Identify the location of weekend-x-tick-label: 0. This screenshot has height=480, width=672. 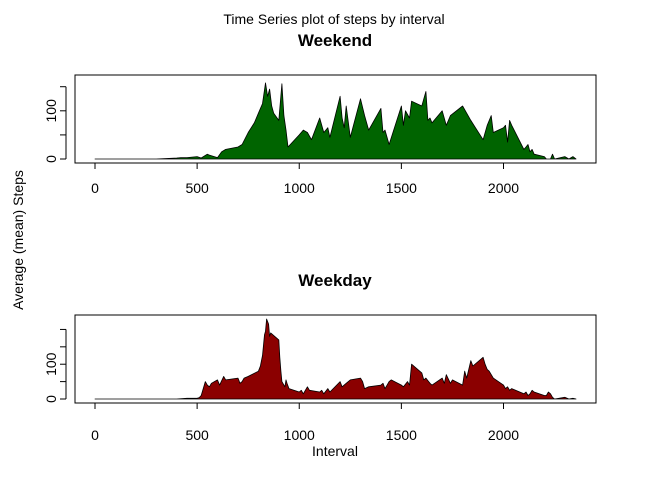
(95, 188).